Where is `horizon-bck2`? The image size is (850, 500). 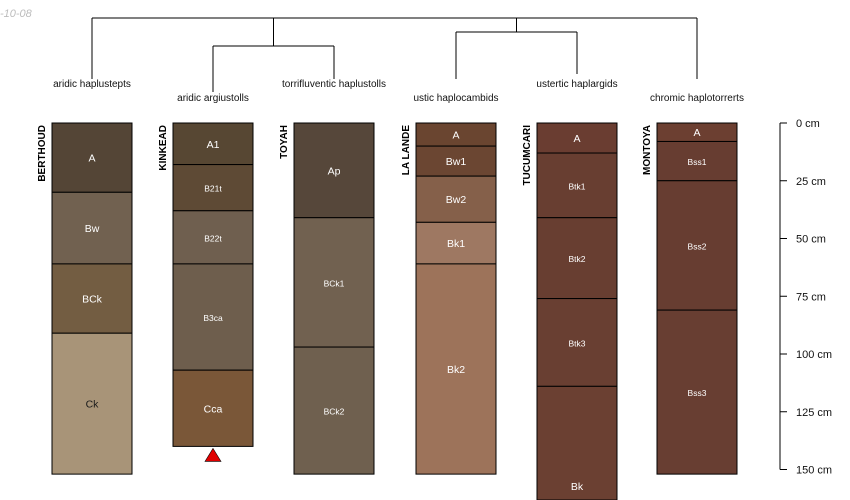
horizon-bck2 is located at coordinates (334, 410).